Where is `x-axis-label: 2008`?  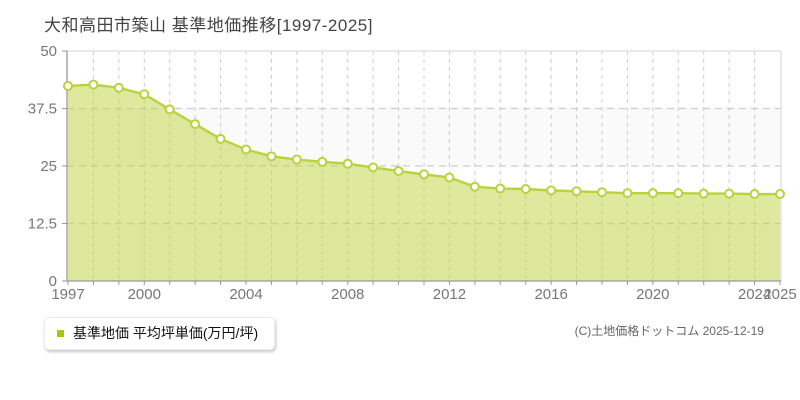 x-axis-label: 2008 is located at coordinates (347, 294).